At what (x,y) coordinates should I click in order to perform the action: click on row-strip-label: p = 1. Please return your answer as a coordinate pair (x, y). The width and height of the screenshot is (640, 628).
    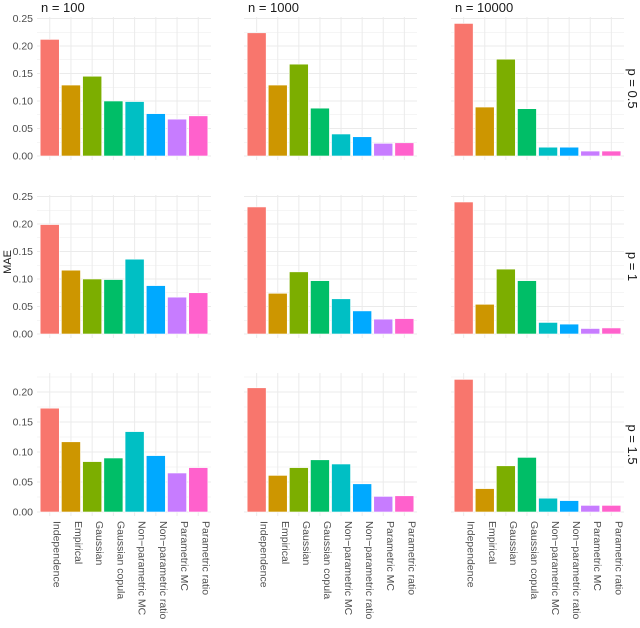
    Looking at the image, I should click on (632, 266).